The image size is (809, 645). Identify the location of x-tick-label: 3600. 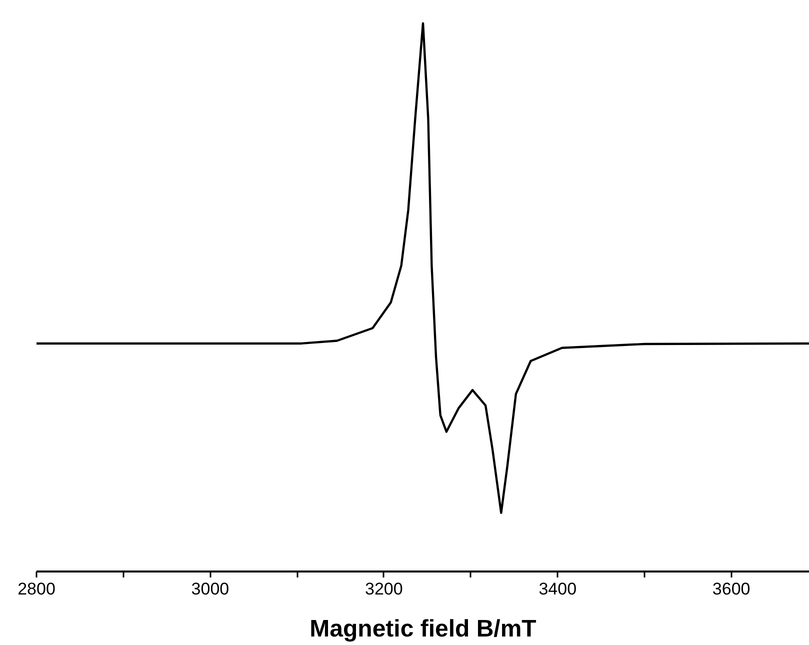
(731, 589).